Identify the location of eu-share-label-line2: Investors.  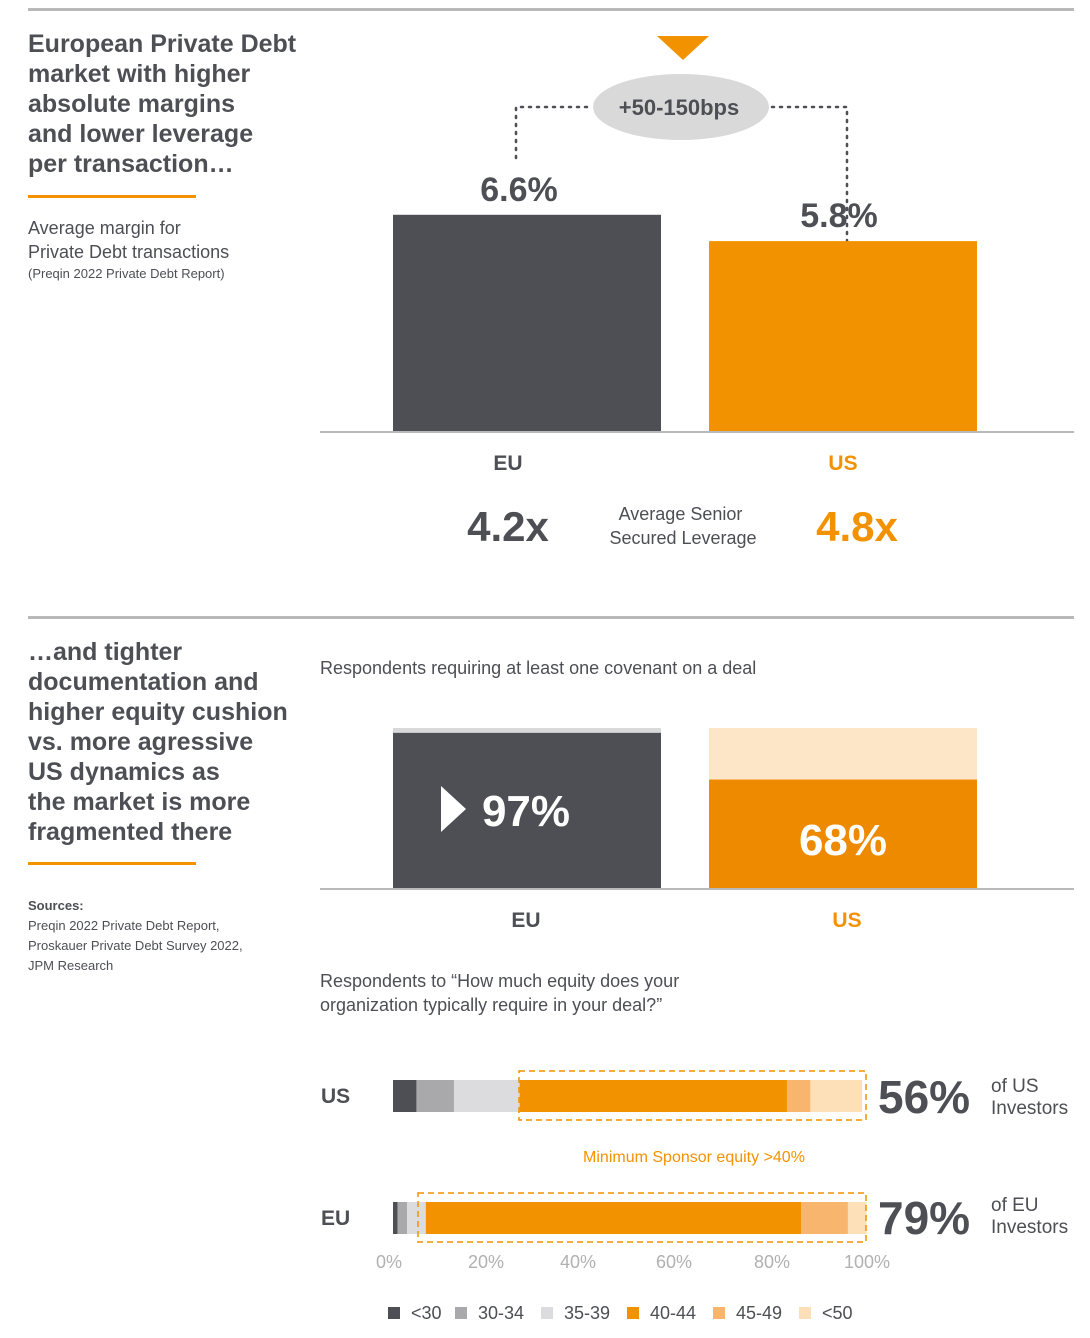
(1029, 1227).